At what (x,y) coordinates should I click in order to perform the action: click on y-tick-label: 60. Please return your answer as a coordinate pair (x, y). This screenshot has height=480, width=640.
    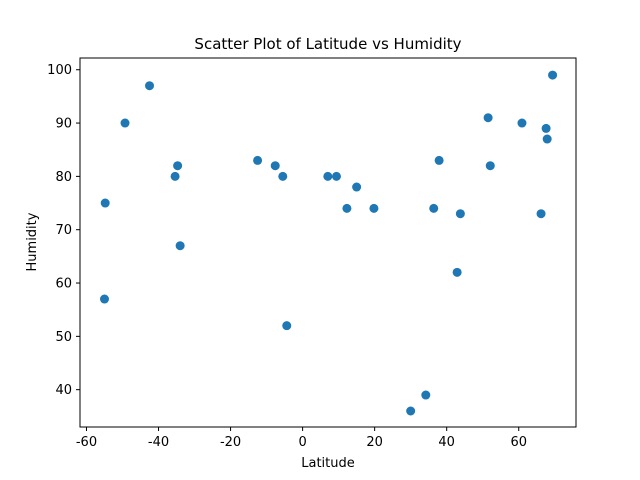
    Looking at the image, I should click on (63, 284).